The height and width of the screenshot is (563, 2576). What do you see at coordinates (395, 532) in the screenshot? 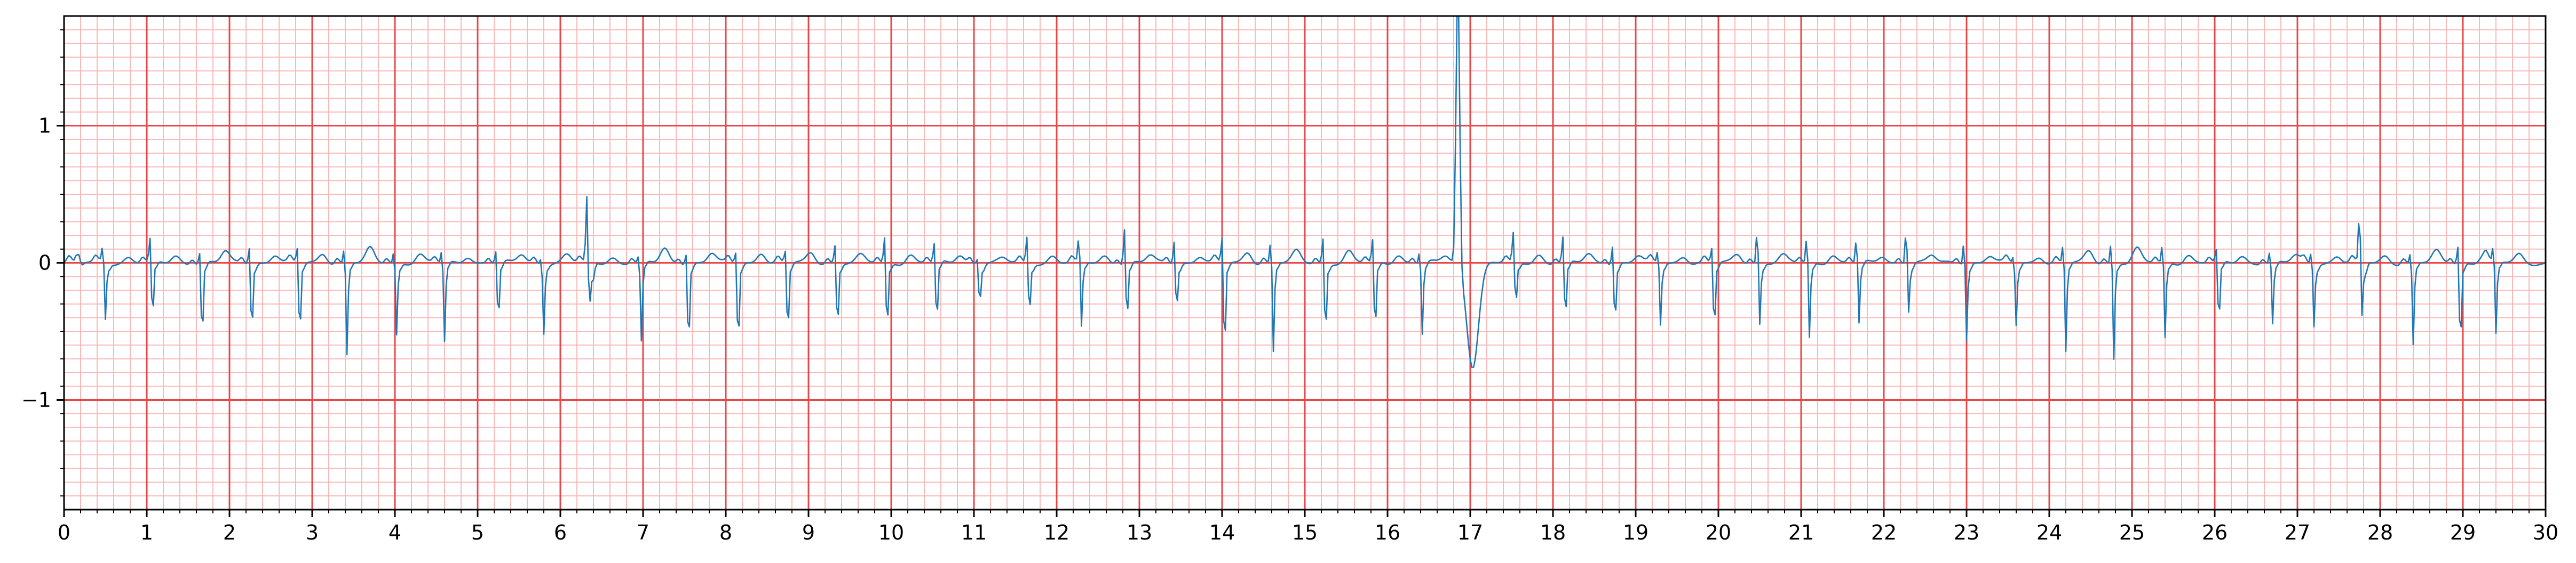
I see `x-tick-label: 4` at bounding box center [395, 532].